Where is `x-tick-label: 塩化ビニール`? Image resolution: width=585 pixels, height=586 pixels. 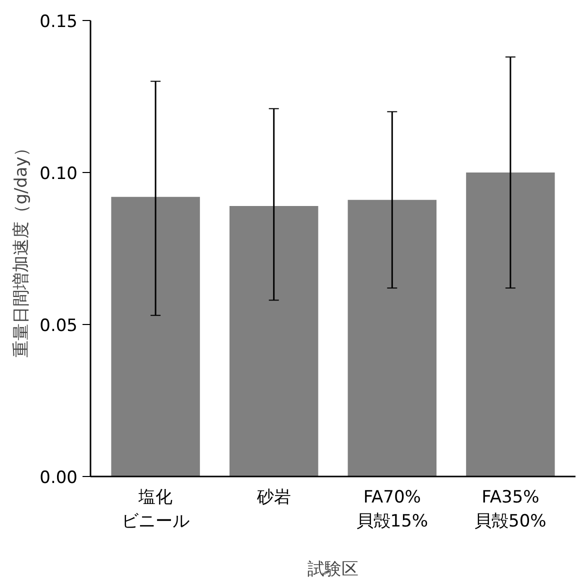
x-tick-label: 塩化ビニール is located at coordinates (156, 510).